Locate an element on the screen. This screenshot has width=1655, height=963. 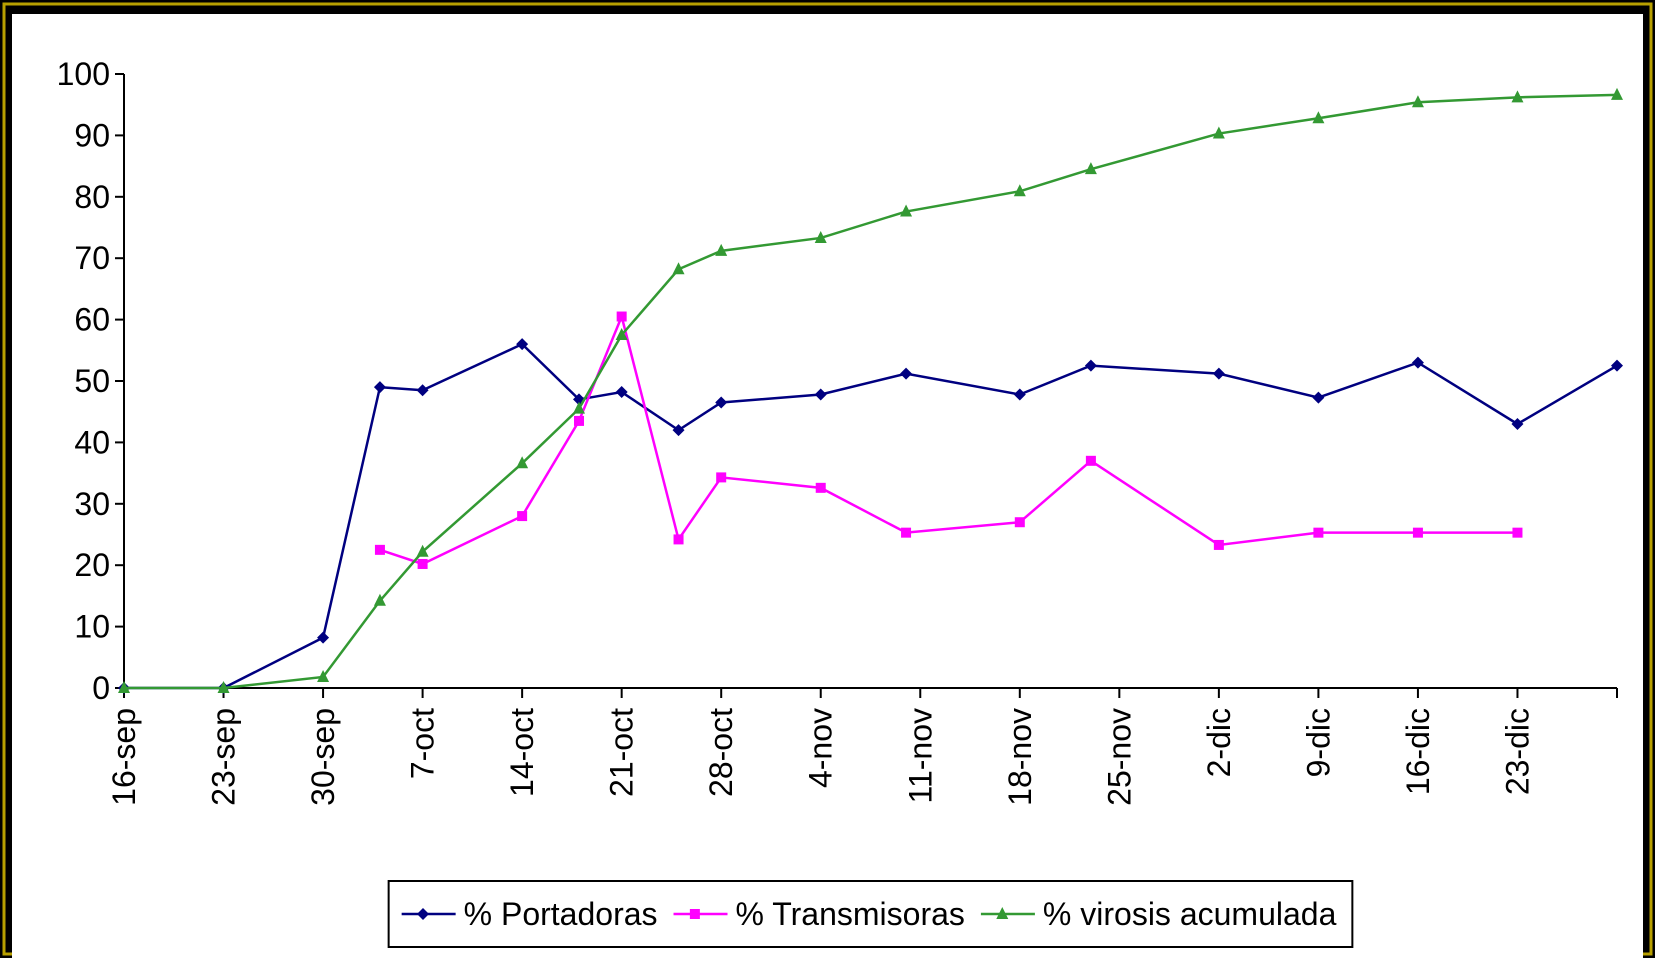
x-tick-label: 23-sep is located at coordinates (224, 757).